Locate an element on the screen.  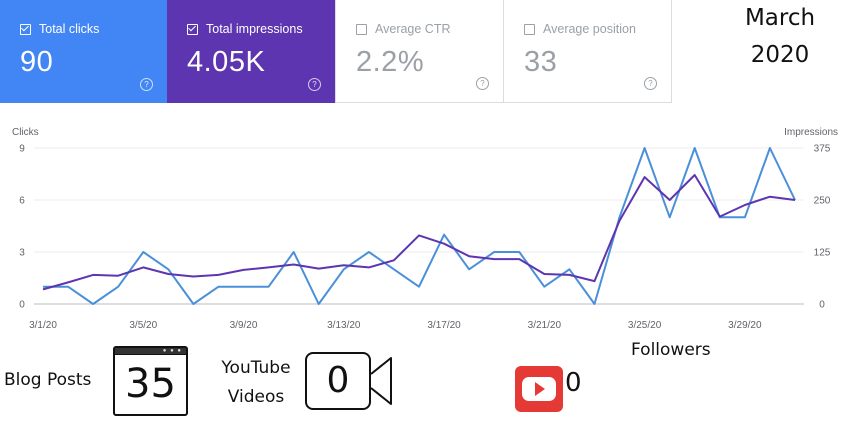
youtube-videos-label: YouTube Videos is located at coordinates (256, 383).